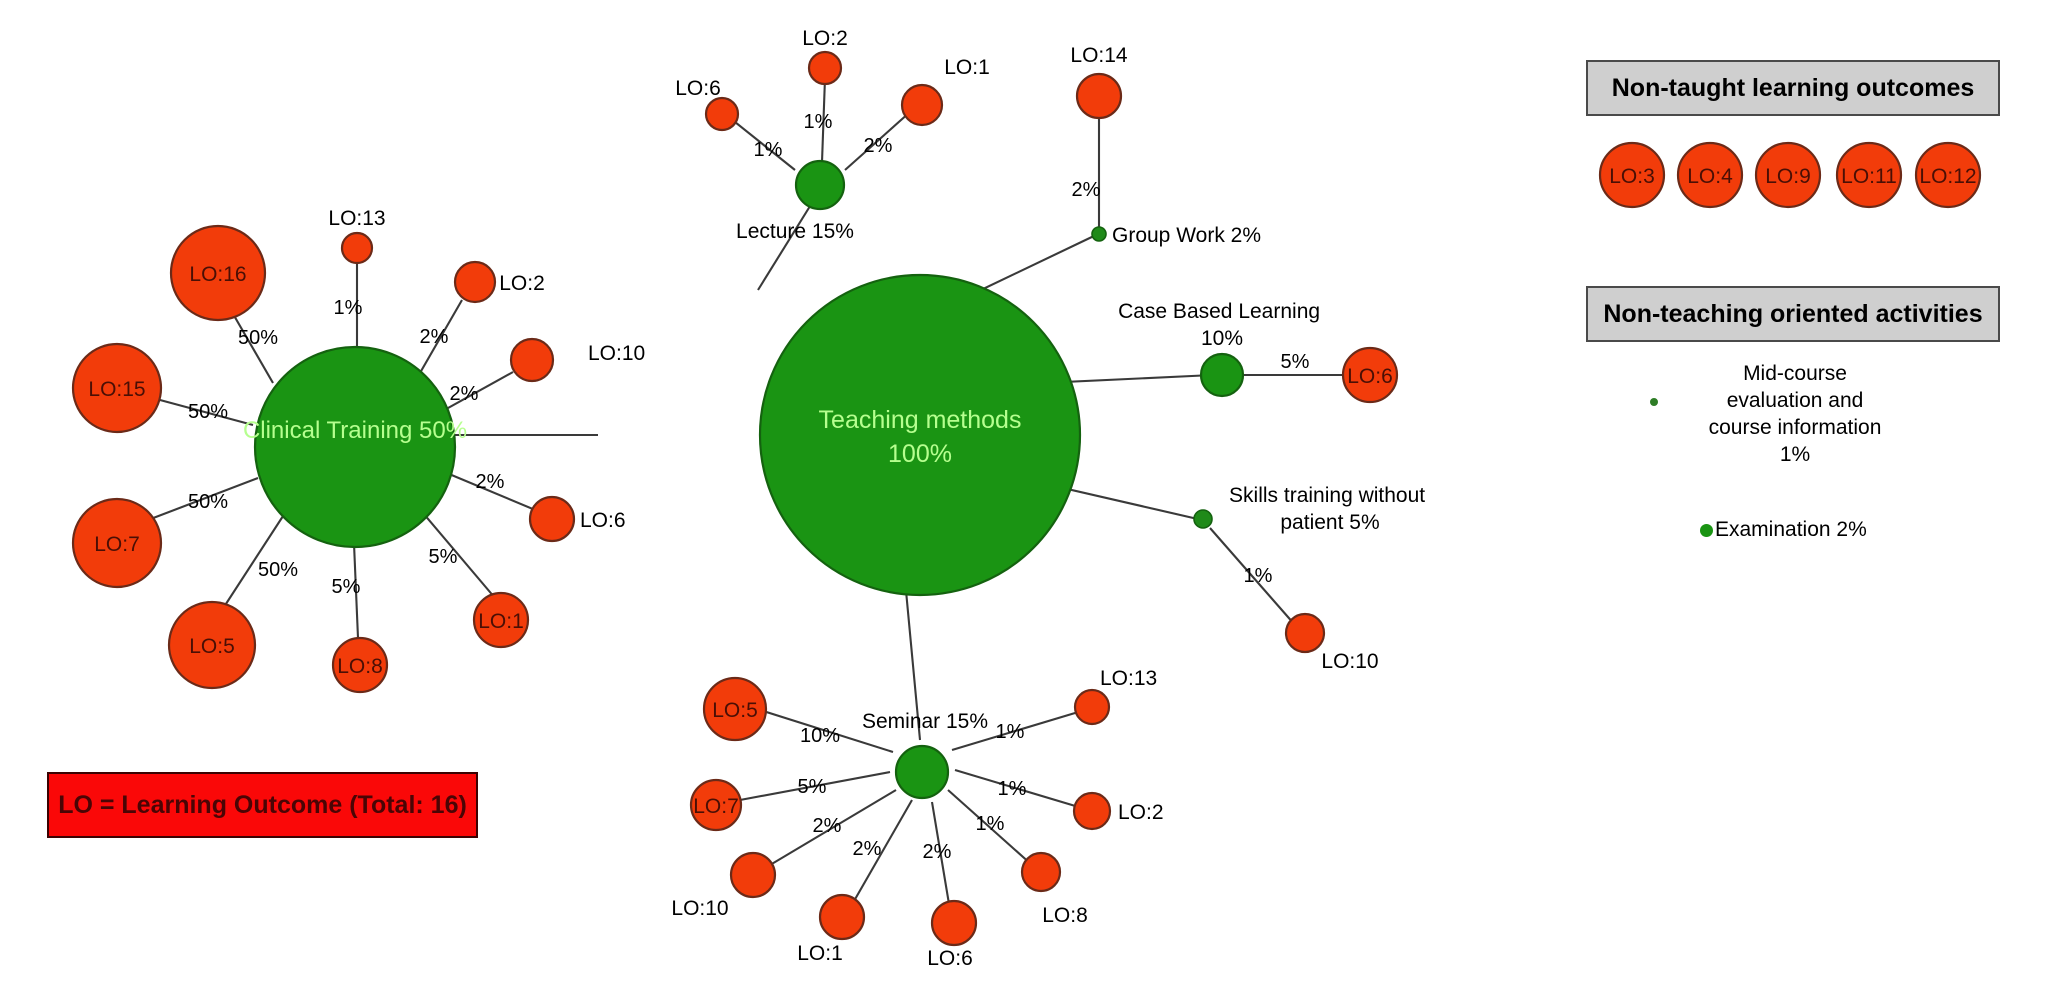  What do you see at coordinates (464, 394) in the screenshot?
I see `weight-clinical-lo10: 2%` at bounding box center [464, 394].